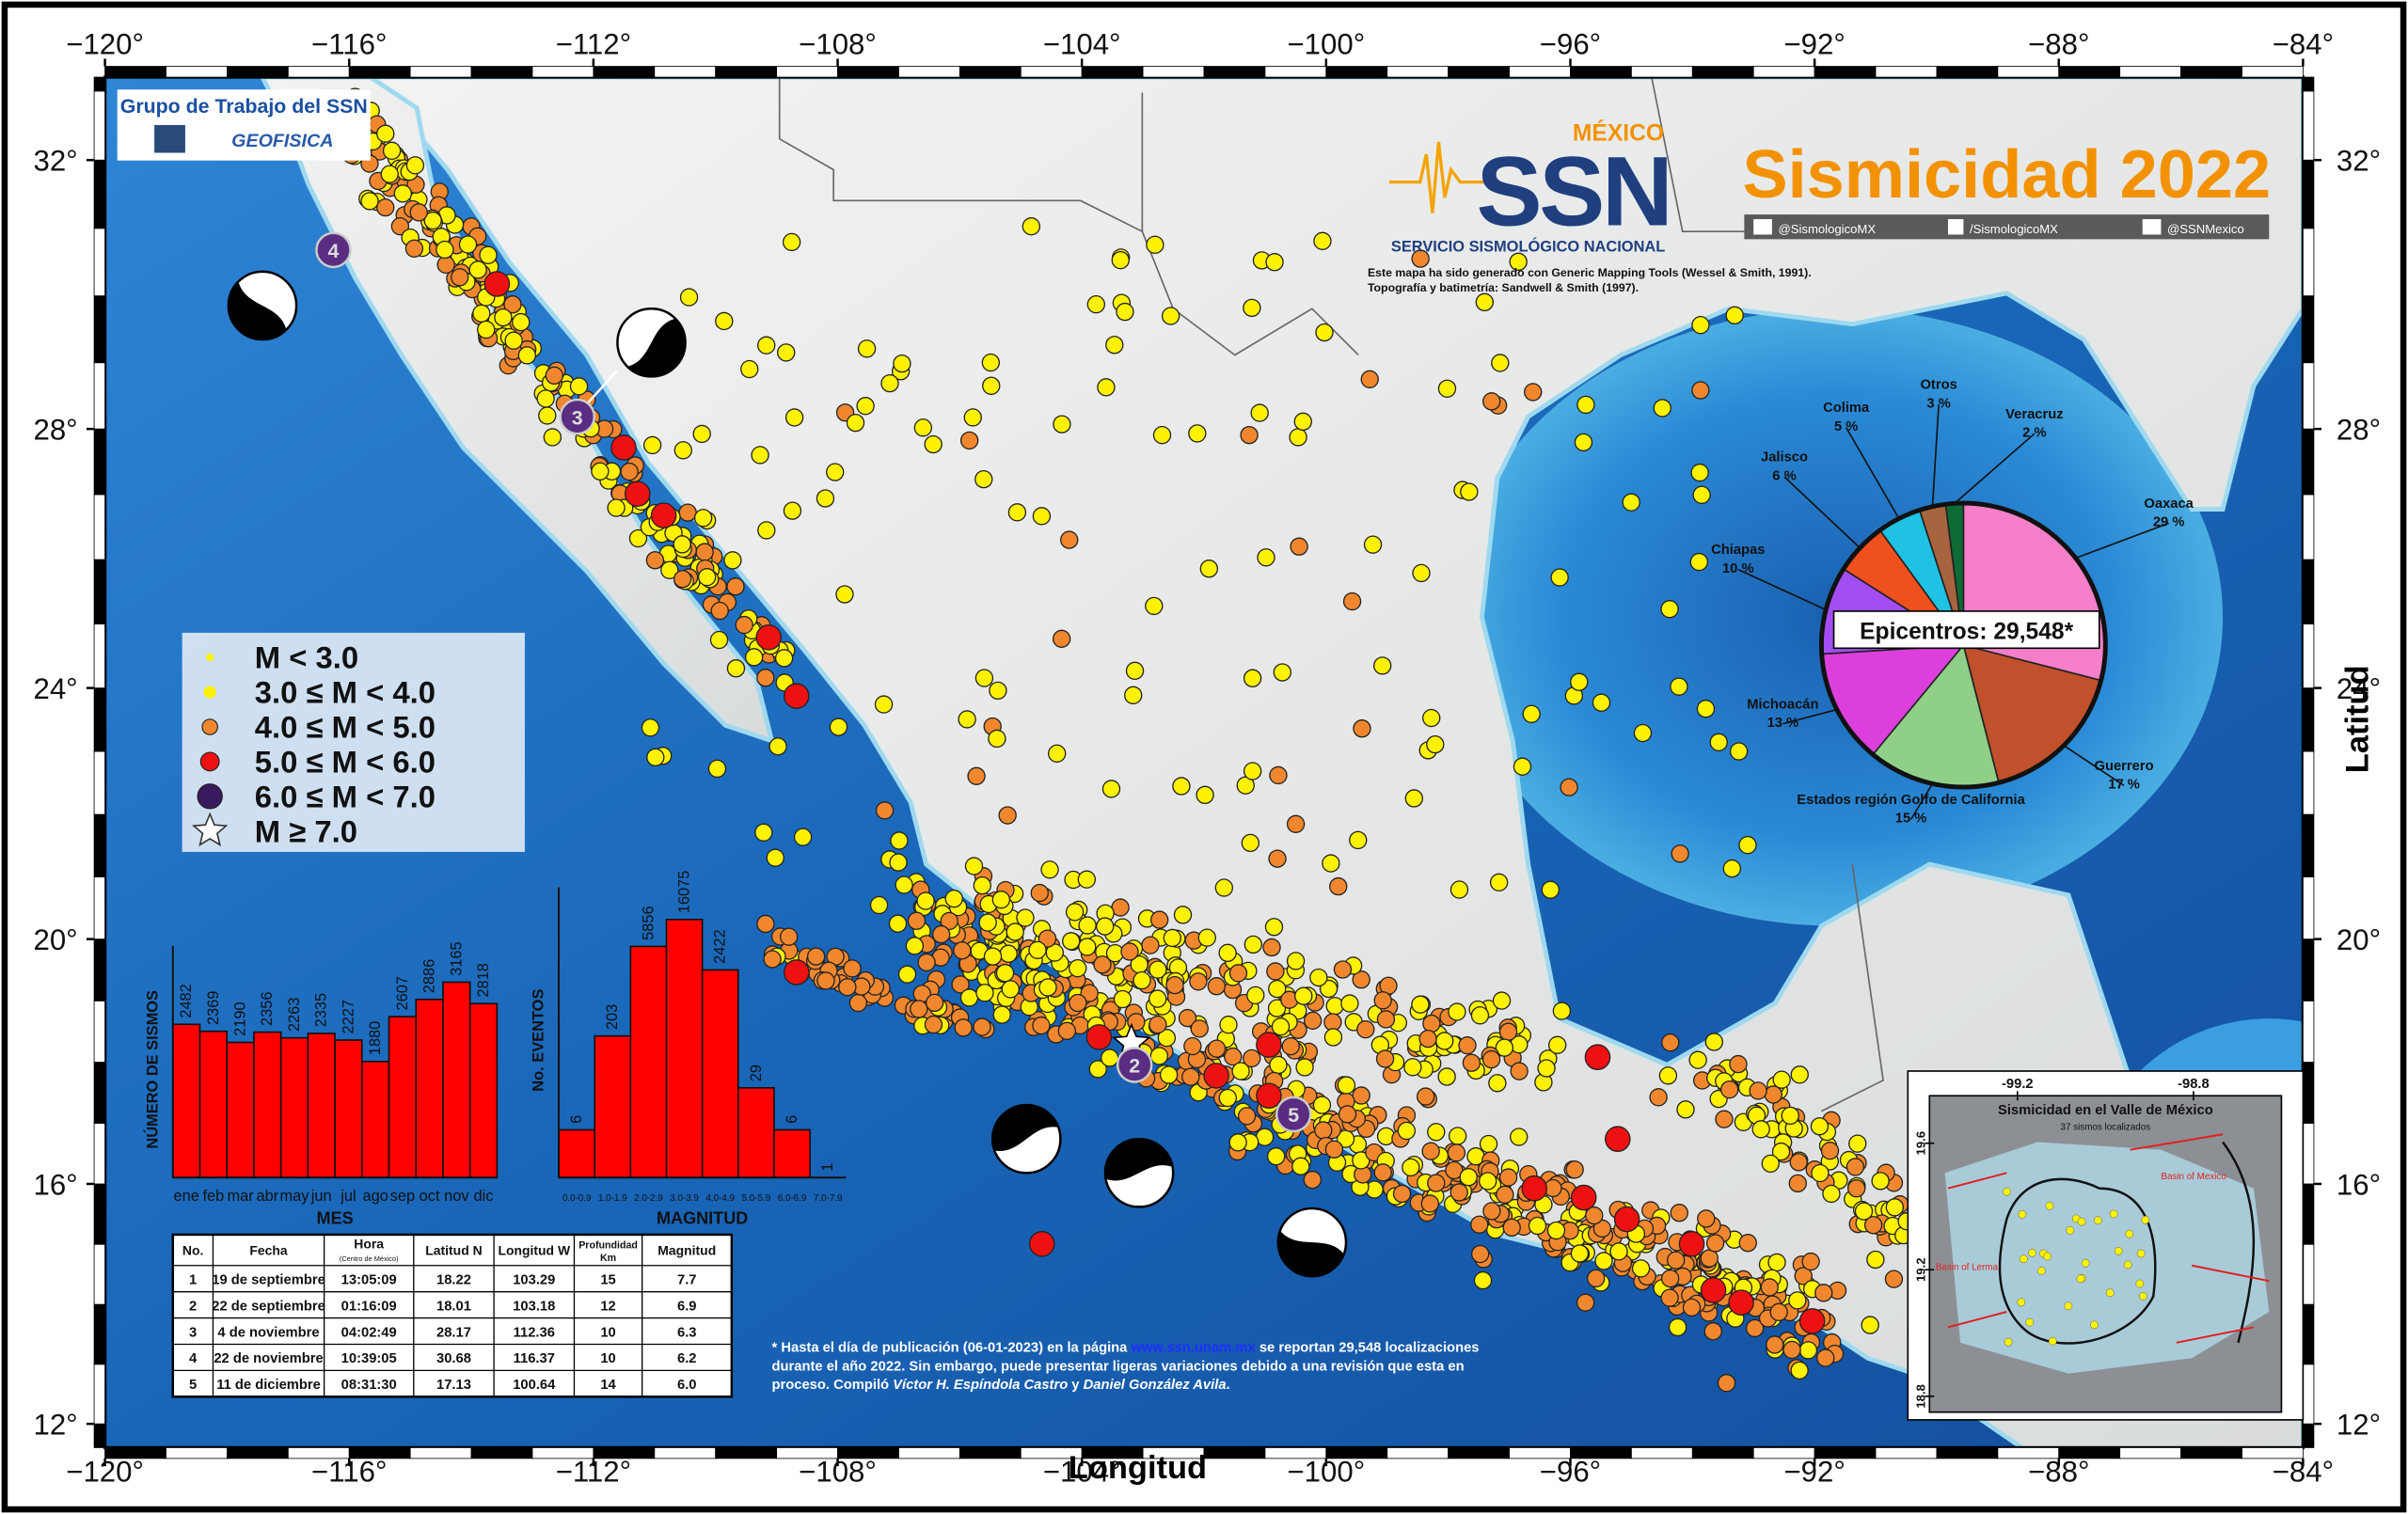  What do you see at coordinates (1920, 1143) in the screenshot?
I see `inset-y-tick-label: 19.6` at bounding box center [1920, 1143].